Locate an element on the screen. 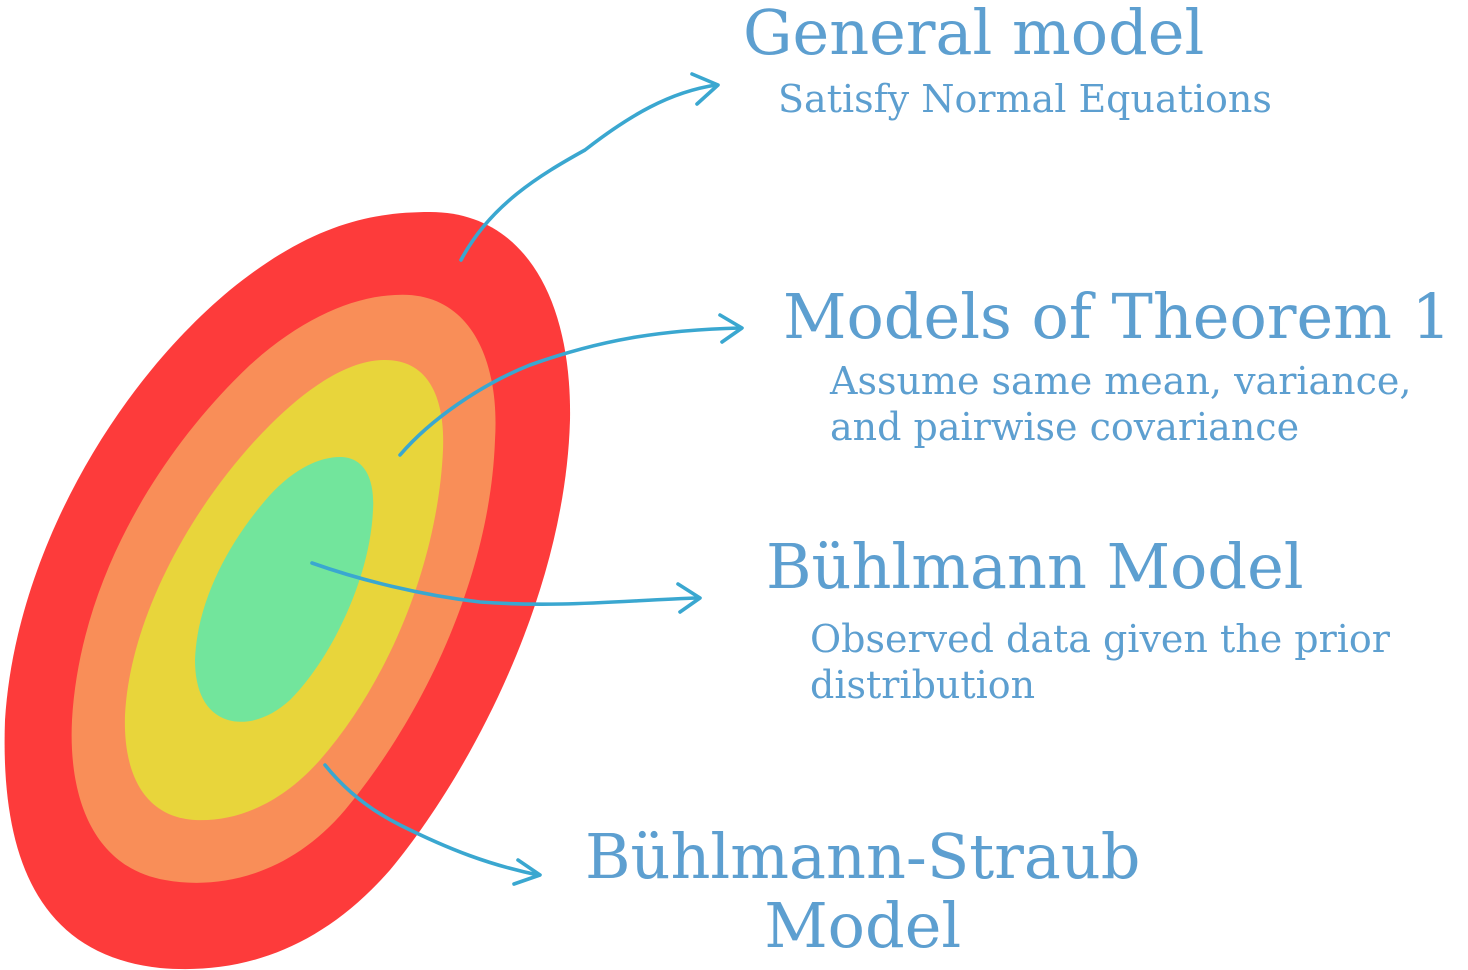 The image size is (1468, 970). arrow-general-model is located at coordinates (588, 172).